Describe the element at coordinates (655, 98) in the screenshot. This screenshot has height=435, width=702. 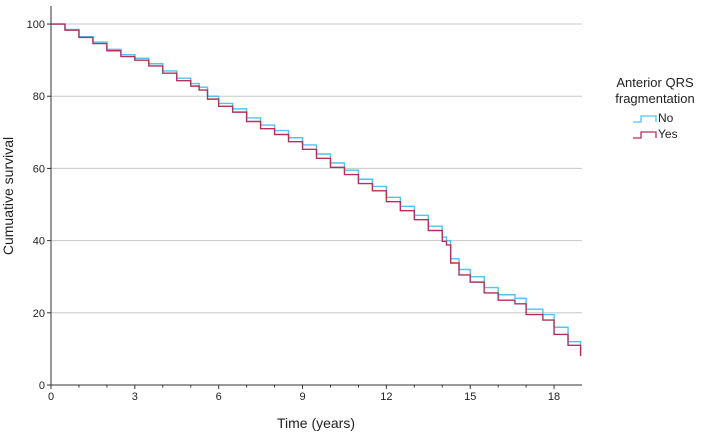
I see `legend-title-line-2: fragmentation` at that location.